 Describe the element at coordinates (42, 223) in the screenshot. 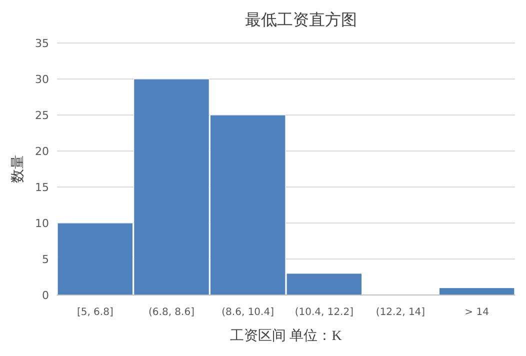

I see `ytick: 10` at that location.